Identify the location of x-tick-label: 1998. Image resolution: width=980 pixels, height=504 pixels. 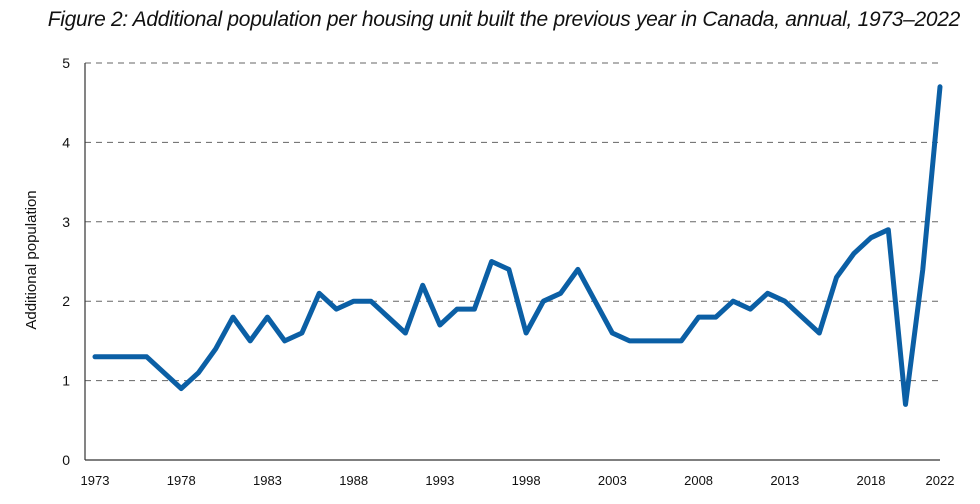
(526, 480).